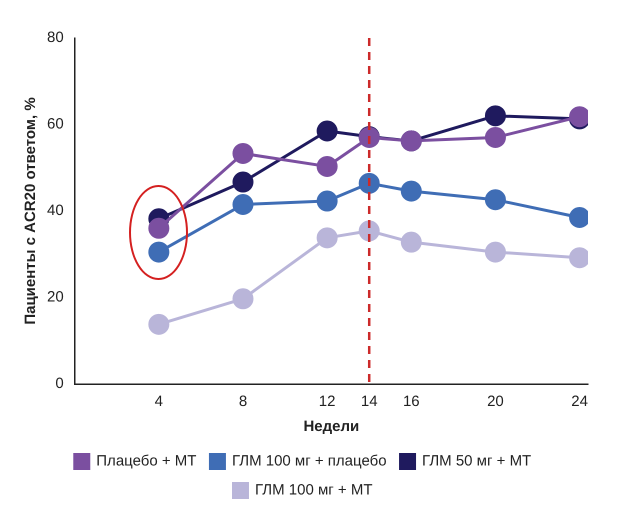 This screenshot has height=531, width=631. What do you see at coordinates (495, 401) in the screenshot?
I see `x-tick-label: 20` at bounding box center [495, 401].